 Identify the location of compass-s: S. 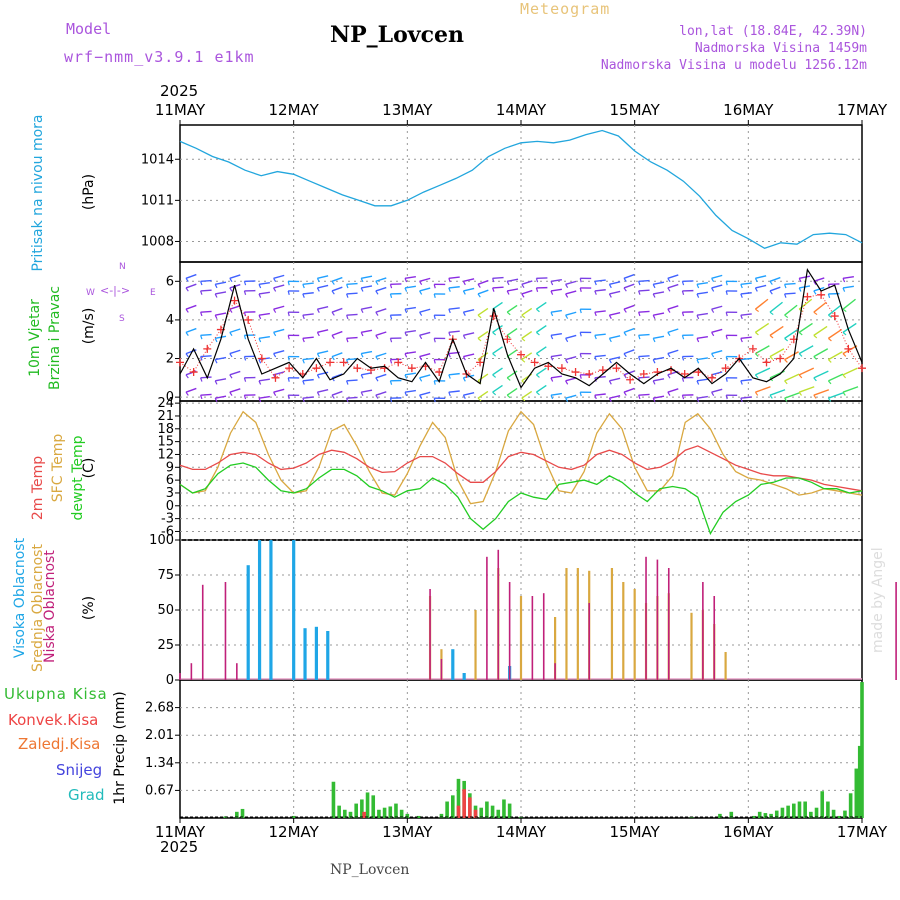
(122, 319).